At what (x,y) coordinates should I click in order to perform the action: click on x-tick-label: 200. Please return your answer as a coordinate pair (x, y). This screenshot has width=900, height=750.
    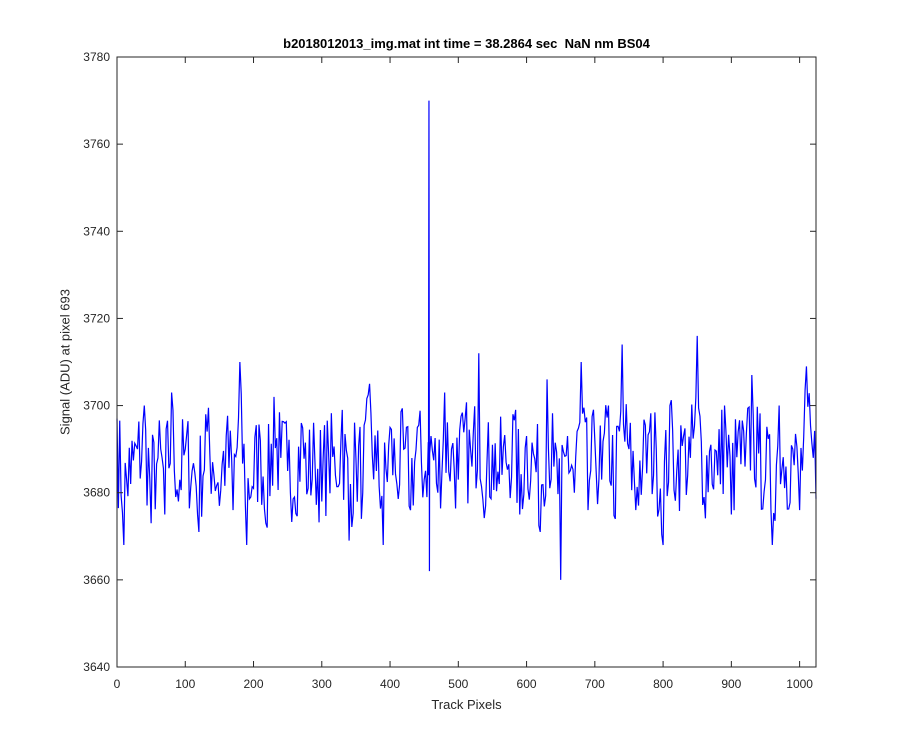
    Looking at the image, I should click on (254, 684).